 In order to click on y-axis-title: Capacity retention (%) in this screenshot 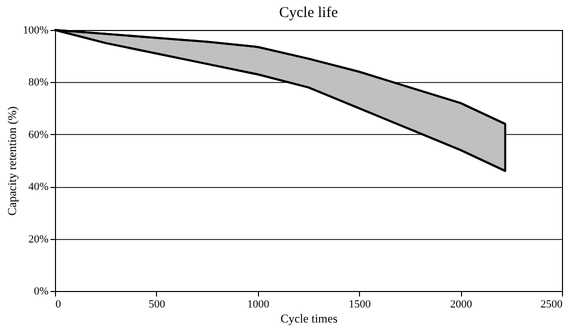, I will do `click(11, 161)`.